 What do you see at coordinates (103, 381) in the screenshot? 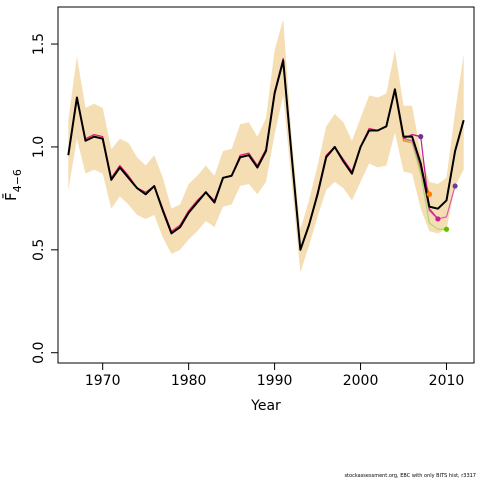
I see `x-tick-label: 1970` at bounding box center [103, 381].